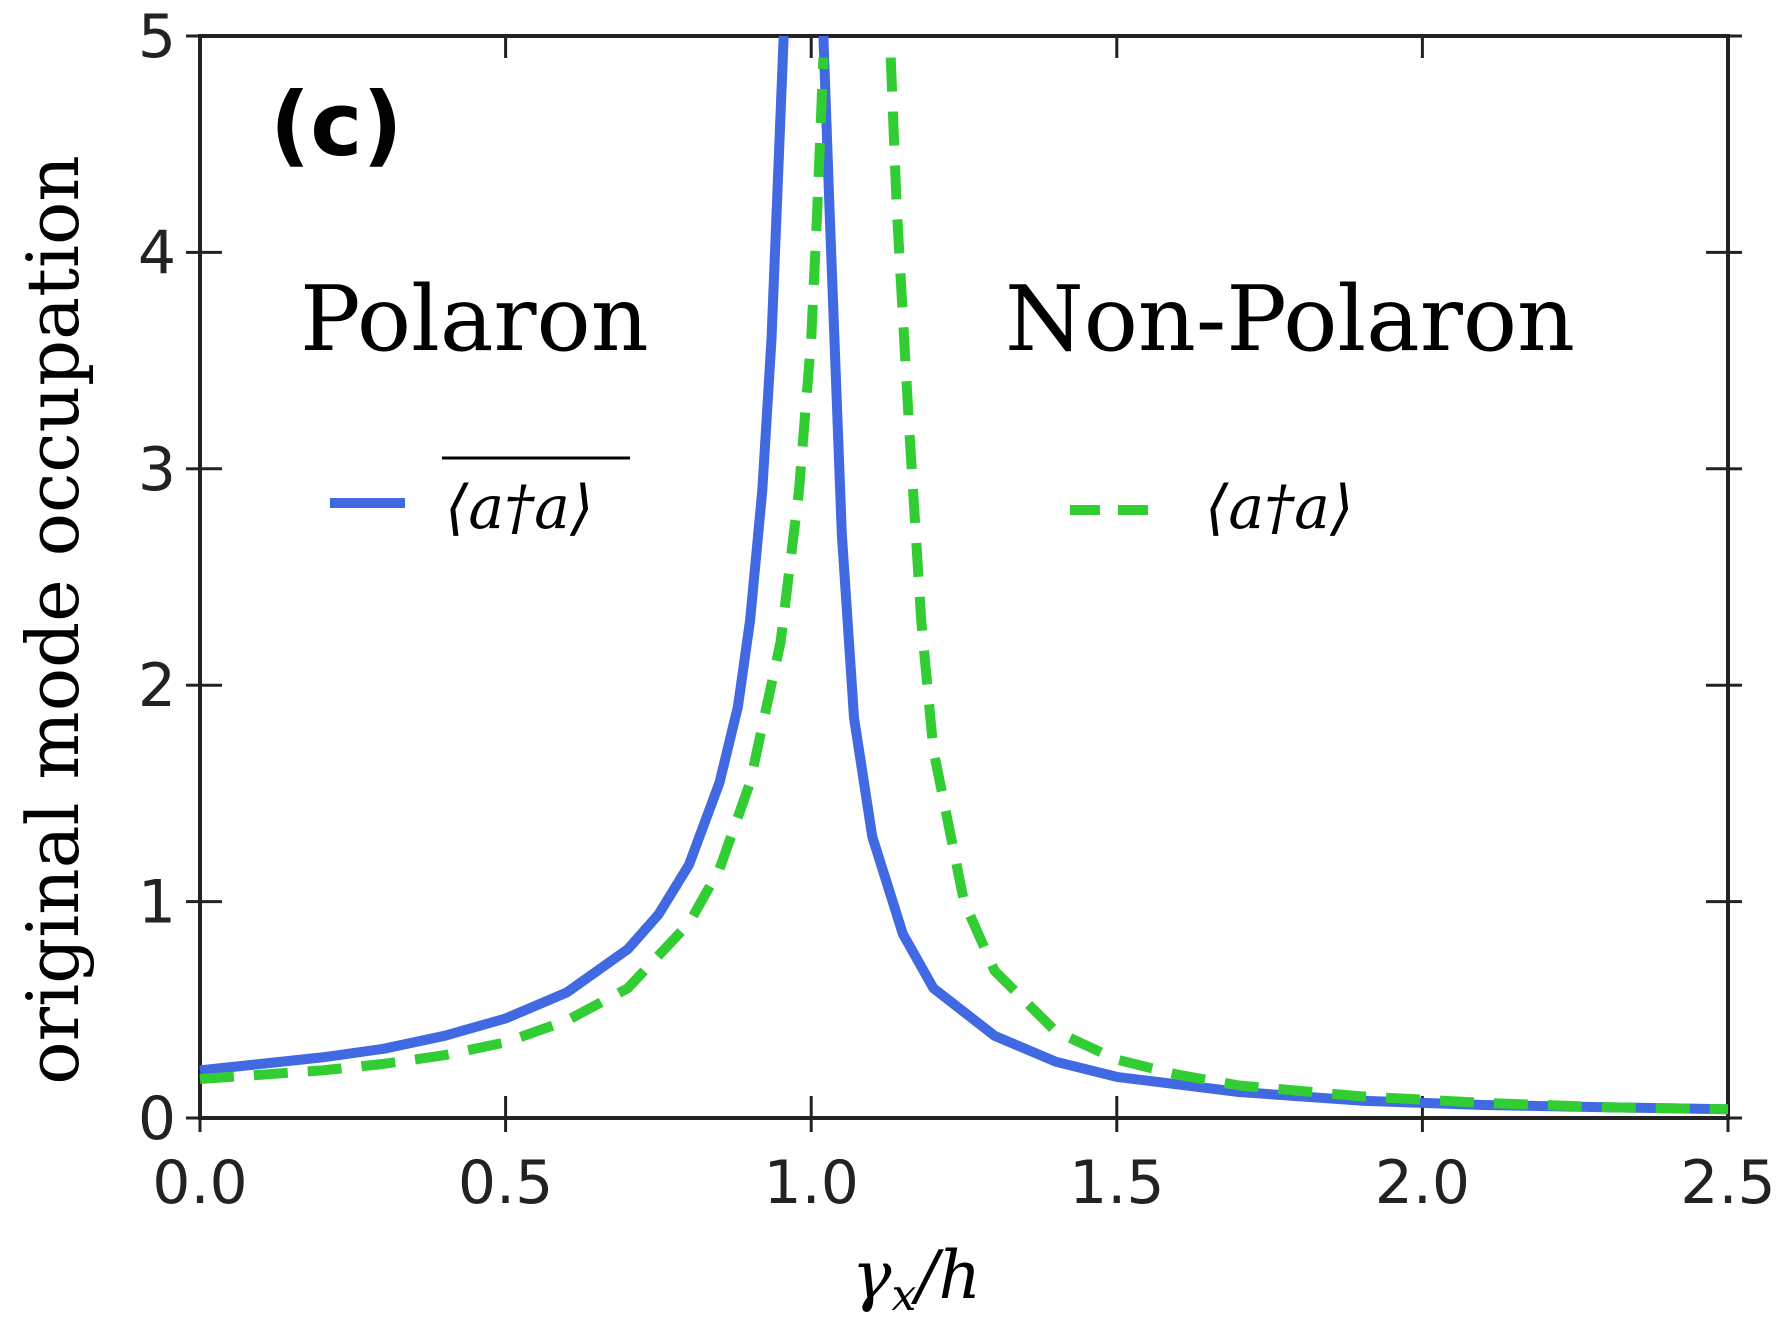 The height and width of the screenshot is (1333, 1792). I want to click on x-tick-label: 2.5, so click(1727, 1183).